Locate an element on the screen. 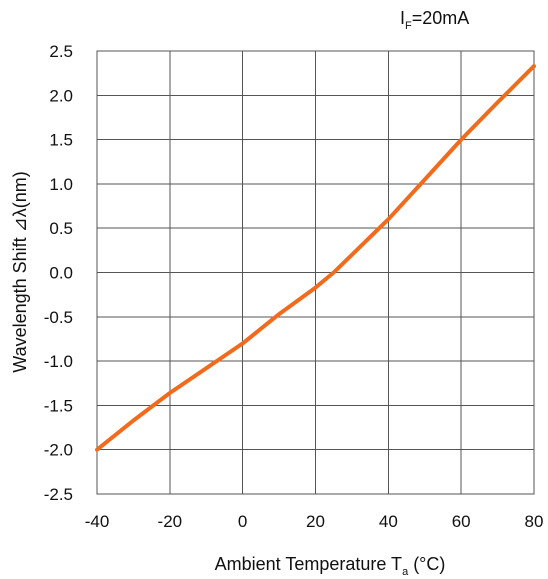 This screenshot has height=579, width=548. x-tick-label: 80 is located at coordinates (534, 521).